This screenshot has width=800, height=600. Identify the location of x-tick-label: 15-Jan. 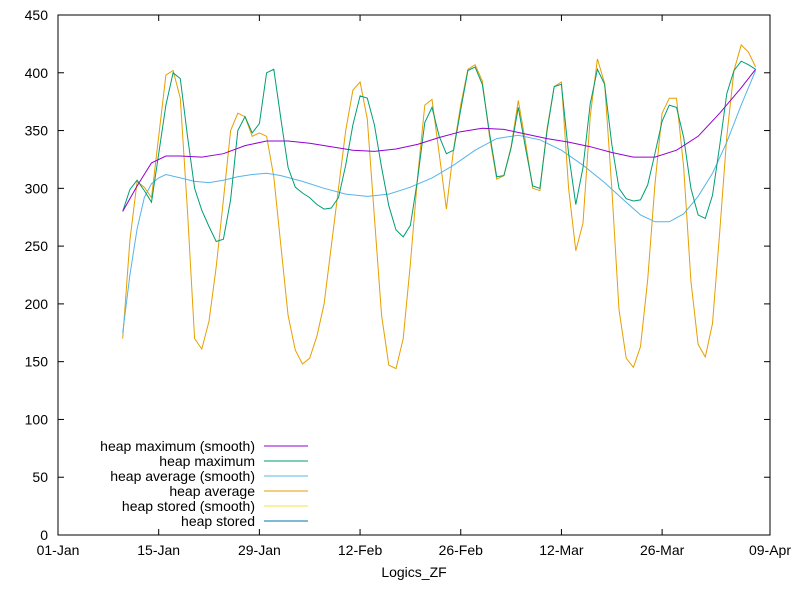
(158, 550).